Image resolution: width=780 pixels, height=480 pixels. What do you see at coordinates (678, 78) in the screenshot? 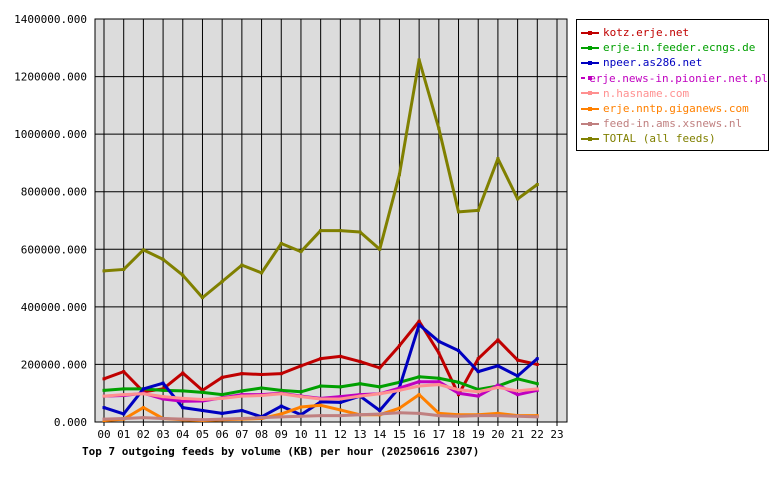
I see `legend-label: erje.news-in.pionier.net.pl` at bounding box center [678, 78].